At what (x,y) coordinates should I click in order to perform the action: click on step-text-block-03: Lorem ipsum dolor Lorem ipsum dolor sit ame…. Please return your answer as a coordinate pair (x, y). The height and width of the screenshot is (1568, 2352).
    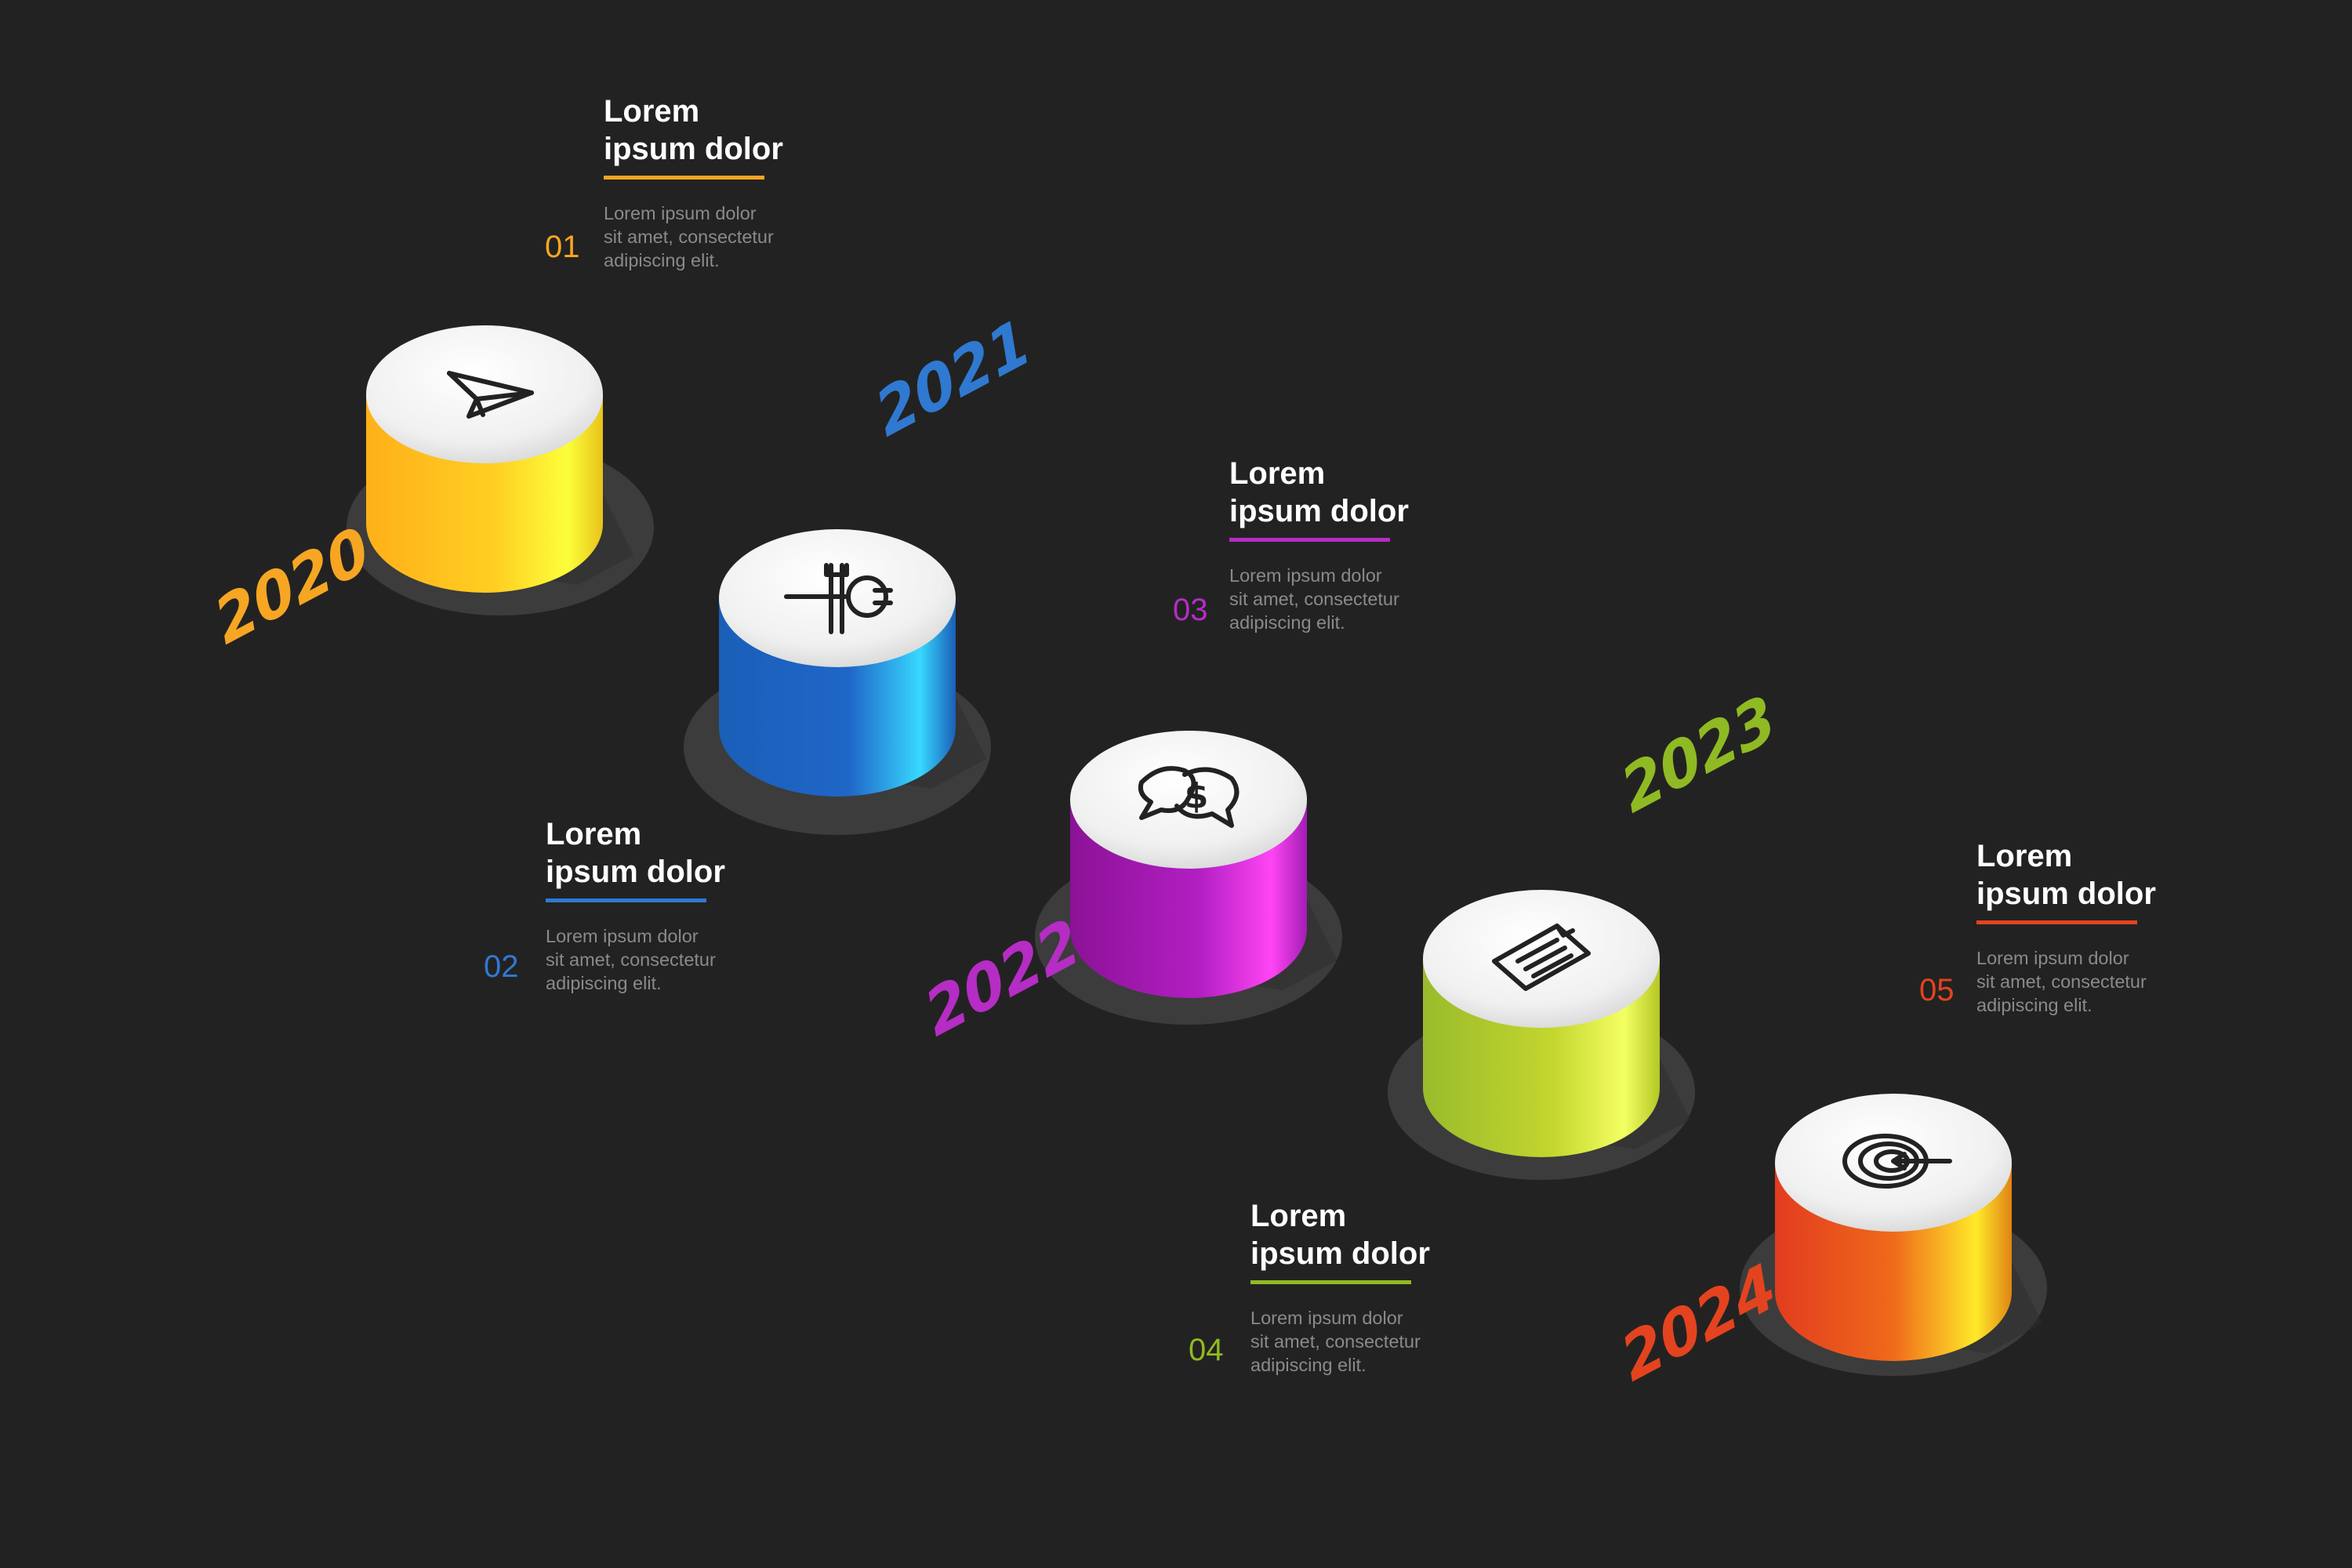
    Looking at the image, I should click on (1358, 544).